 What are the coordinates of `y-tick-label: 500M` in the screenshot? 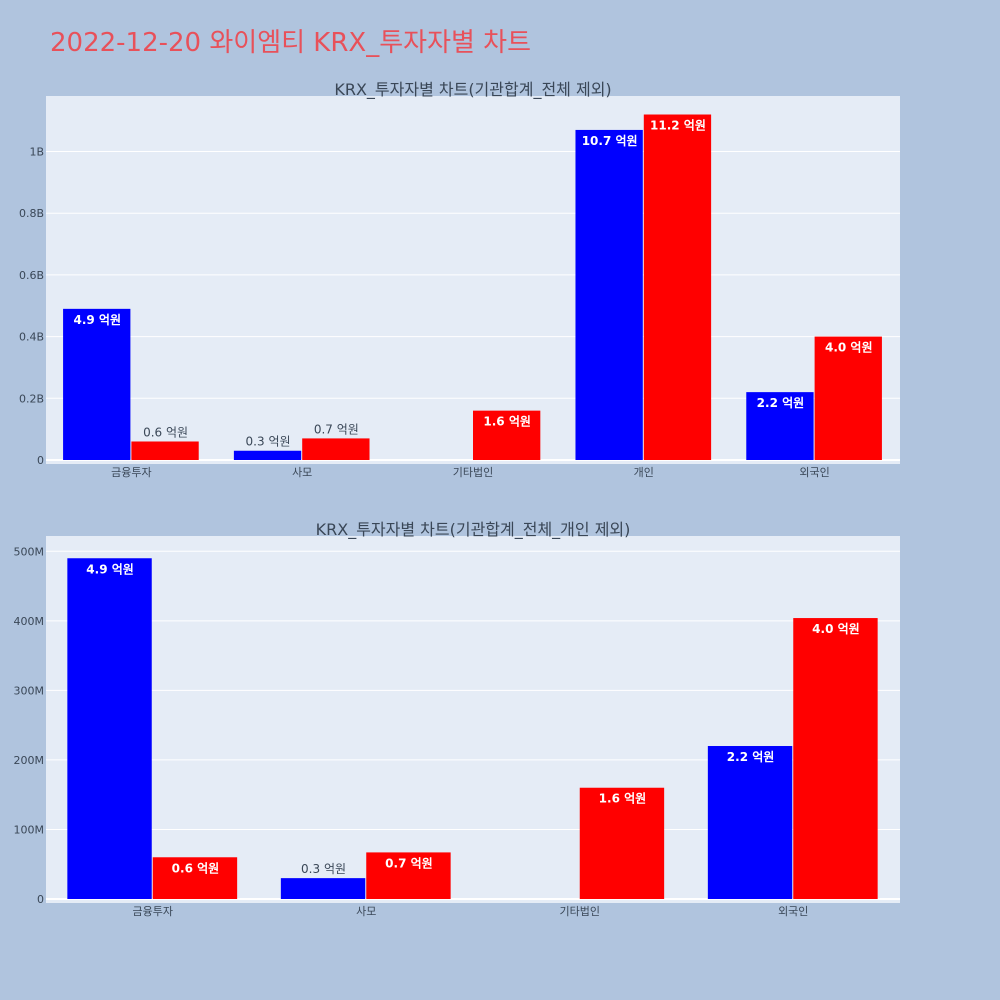 It's located at (29, 551).